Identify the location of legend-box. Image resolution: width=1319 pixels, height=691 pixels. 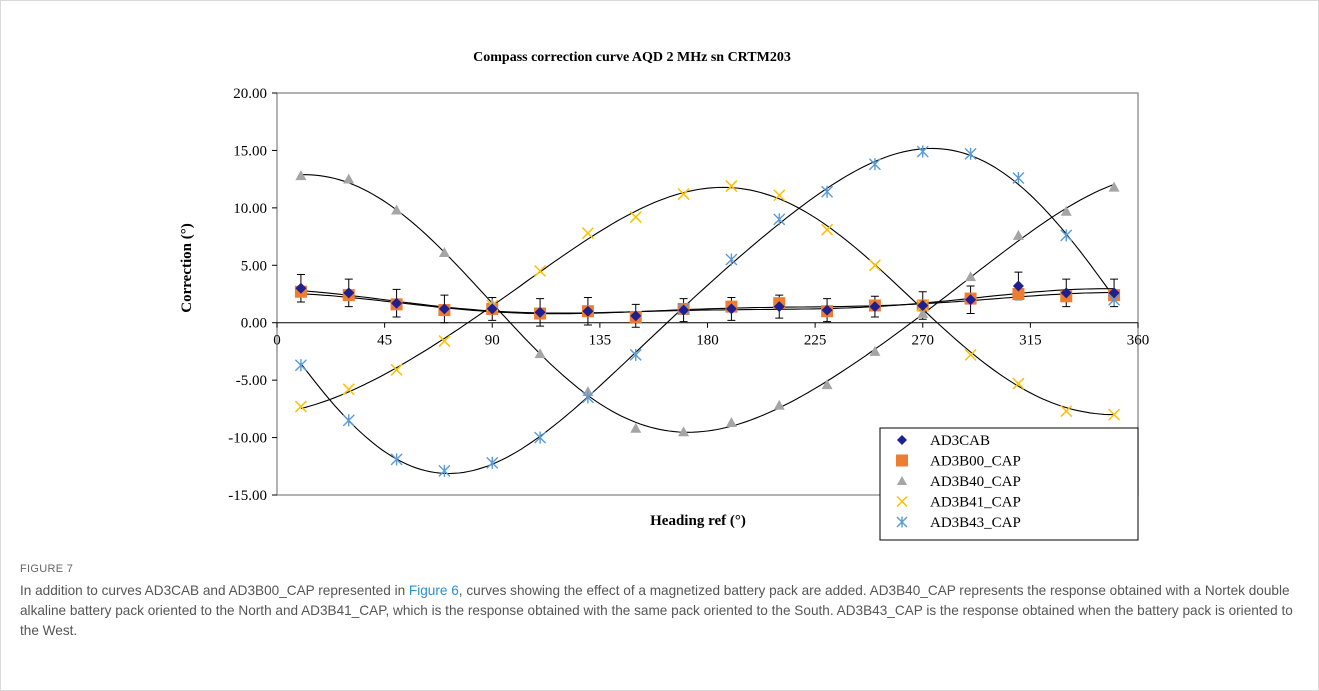
(1009, 484).